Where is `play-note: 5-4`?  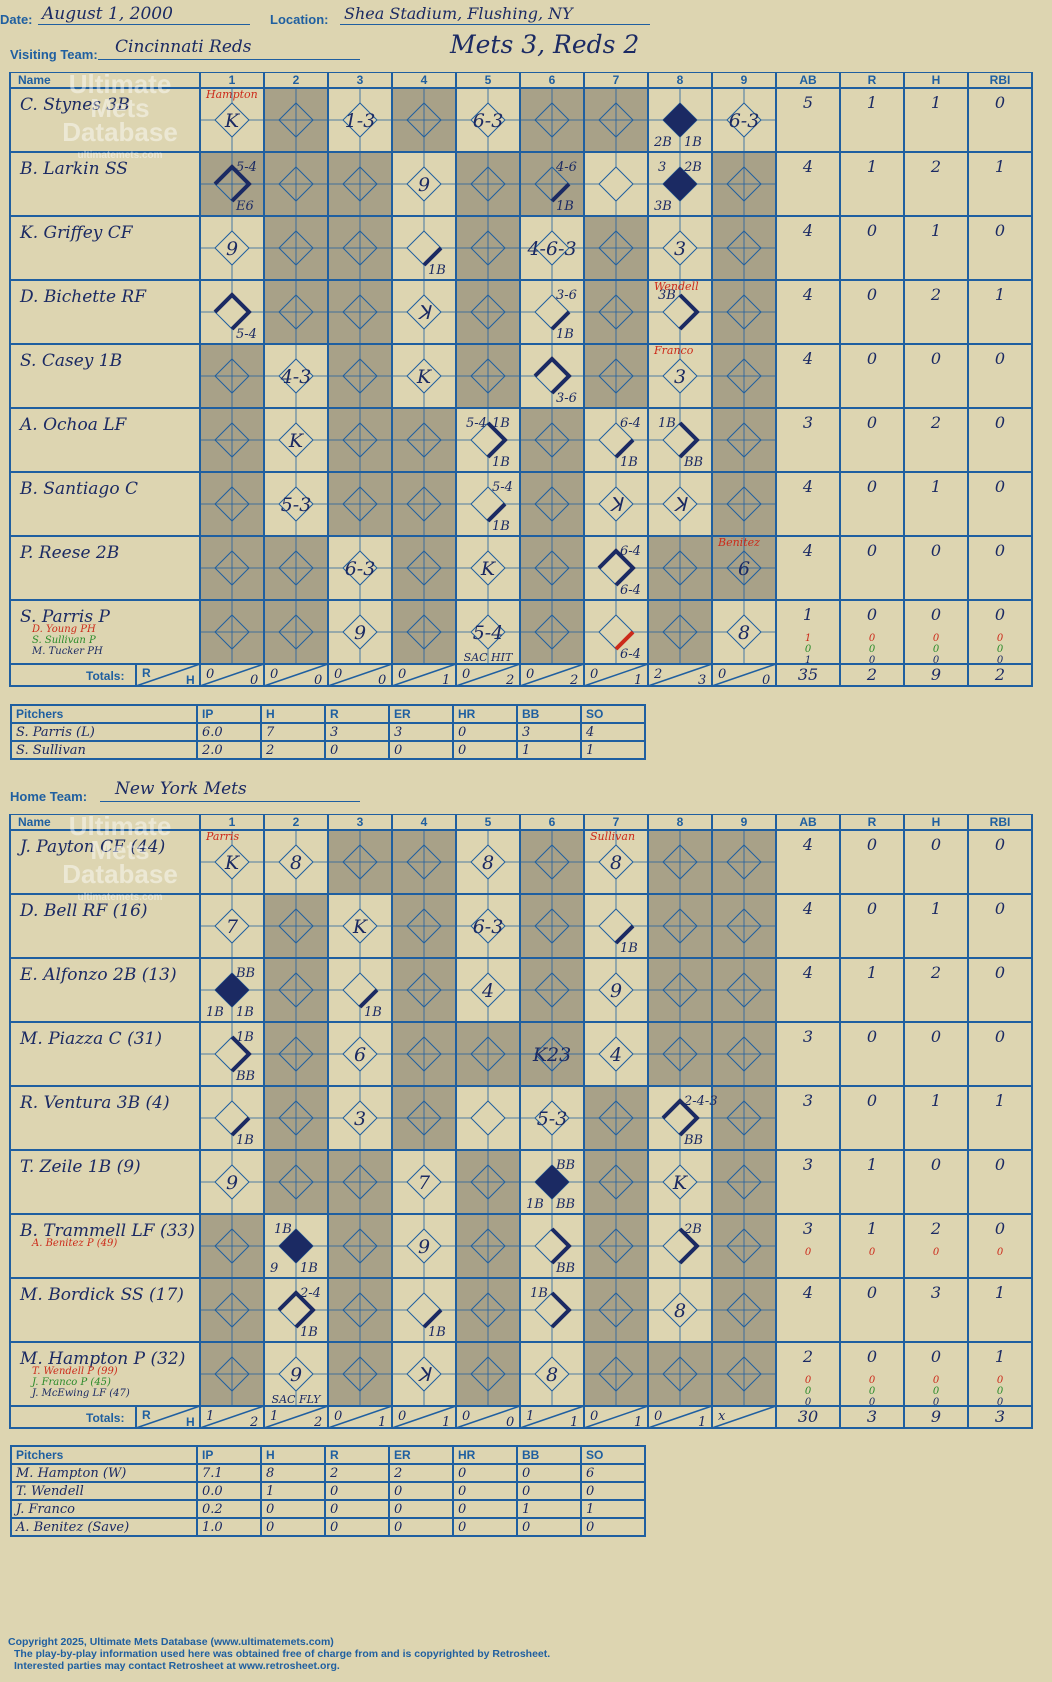
play-note: 5-4 is located at coordinates (476, 423).